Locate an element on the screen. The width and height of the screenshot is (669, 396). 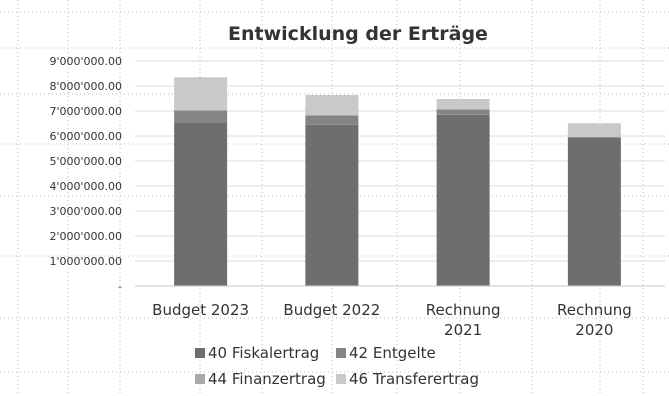
y-tick-label: 6'000'000.00 is located at coordinates (85, 136).